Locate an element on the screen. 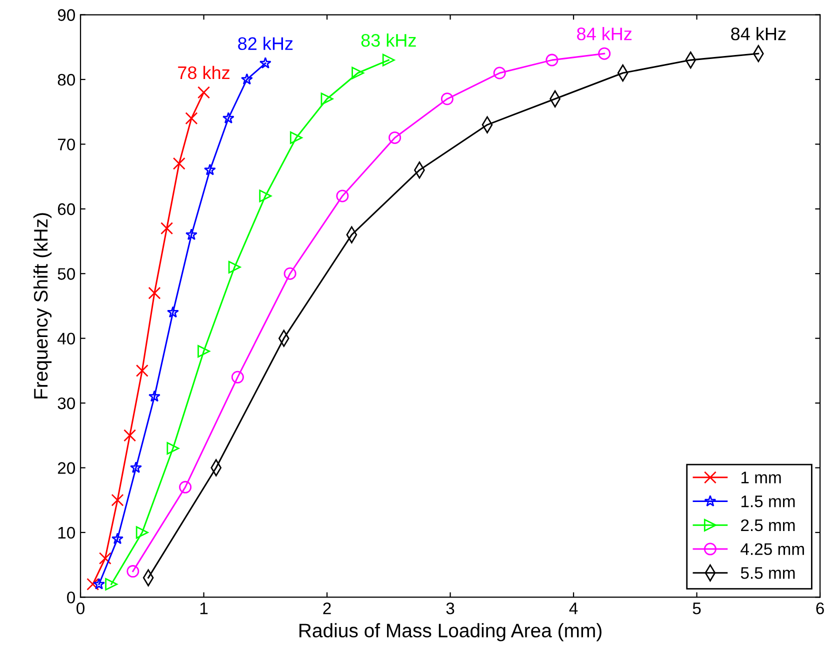 This screenshot has width=830, height=671. y-tick-label: 70 is located at coordinates (66, 144).